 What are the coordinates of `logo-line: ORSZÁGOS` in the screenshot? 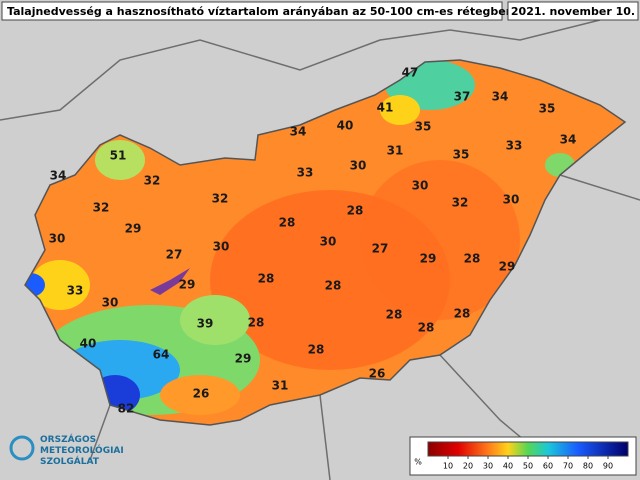 It's located at (68, 439).